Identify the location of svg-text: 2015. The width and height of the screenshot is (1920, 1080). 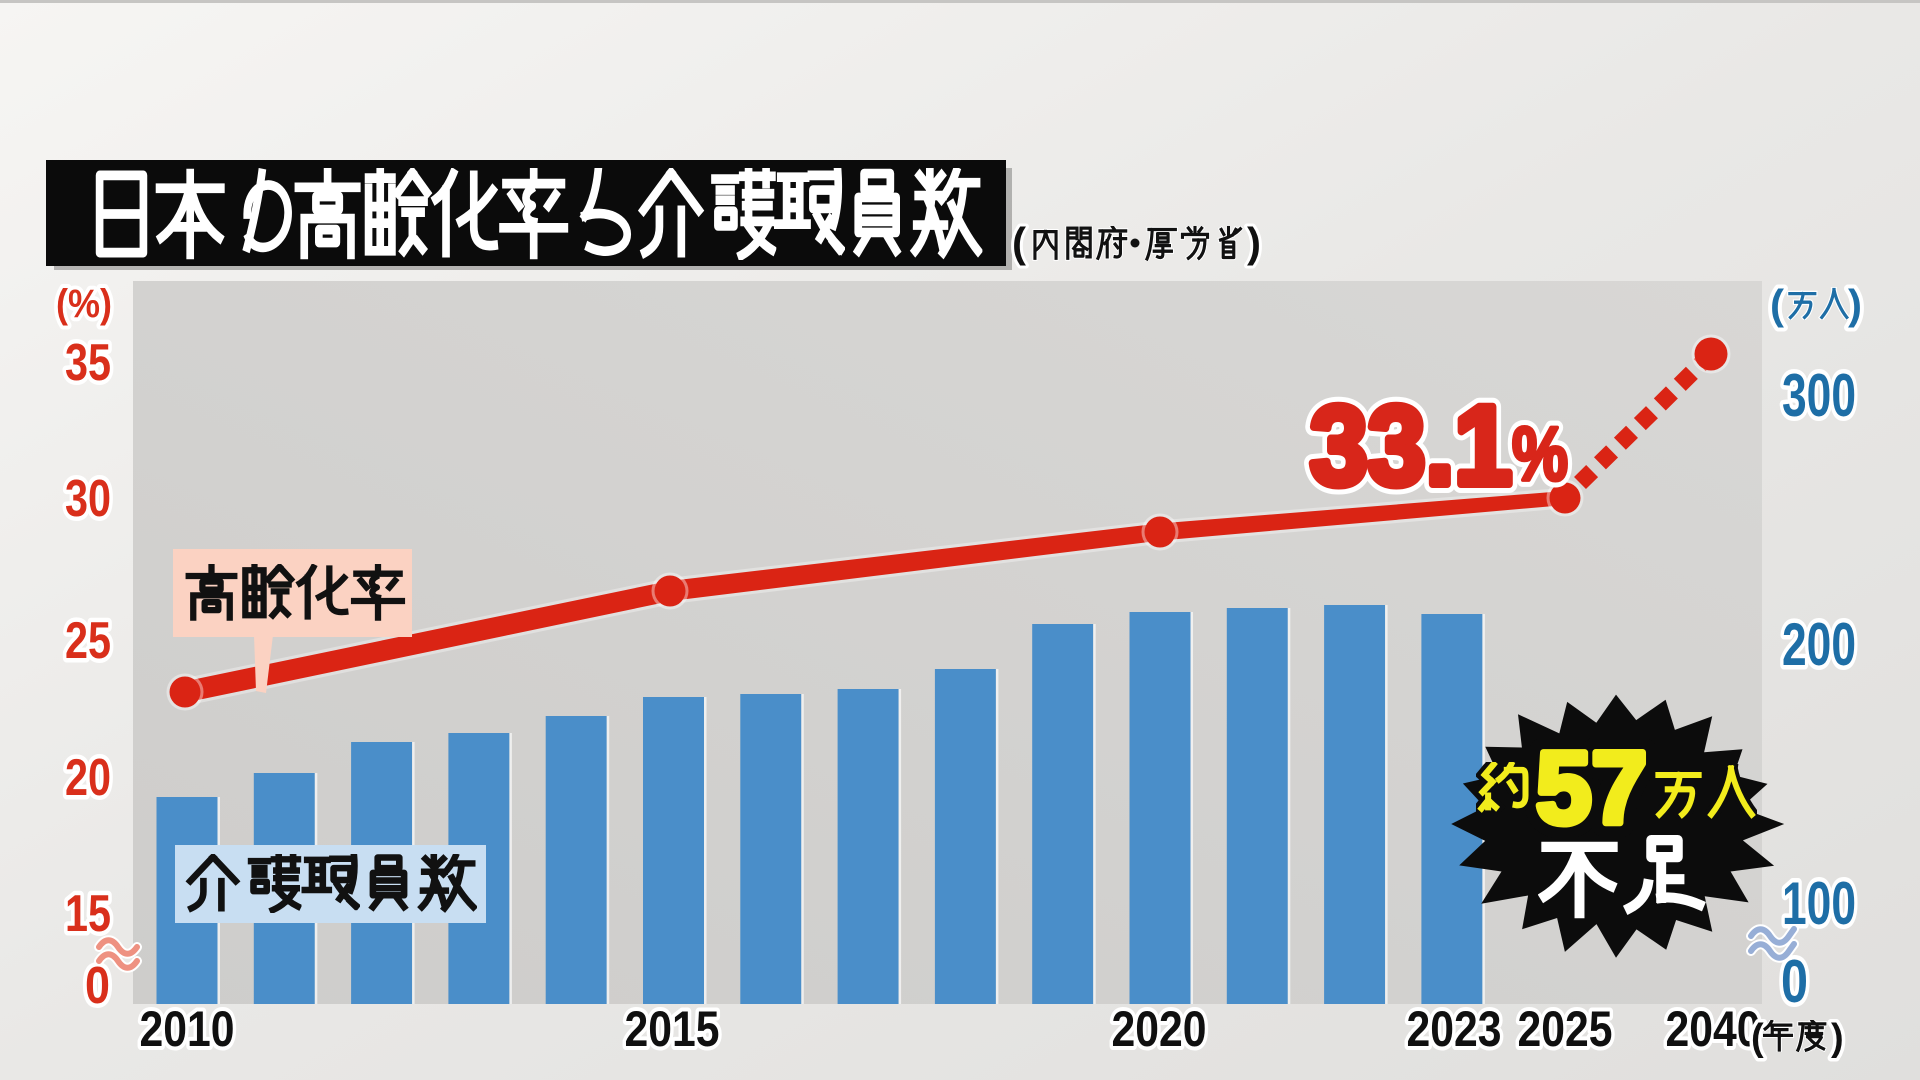
(672, 1029).